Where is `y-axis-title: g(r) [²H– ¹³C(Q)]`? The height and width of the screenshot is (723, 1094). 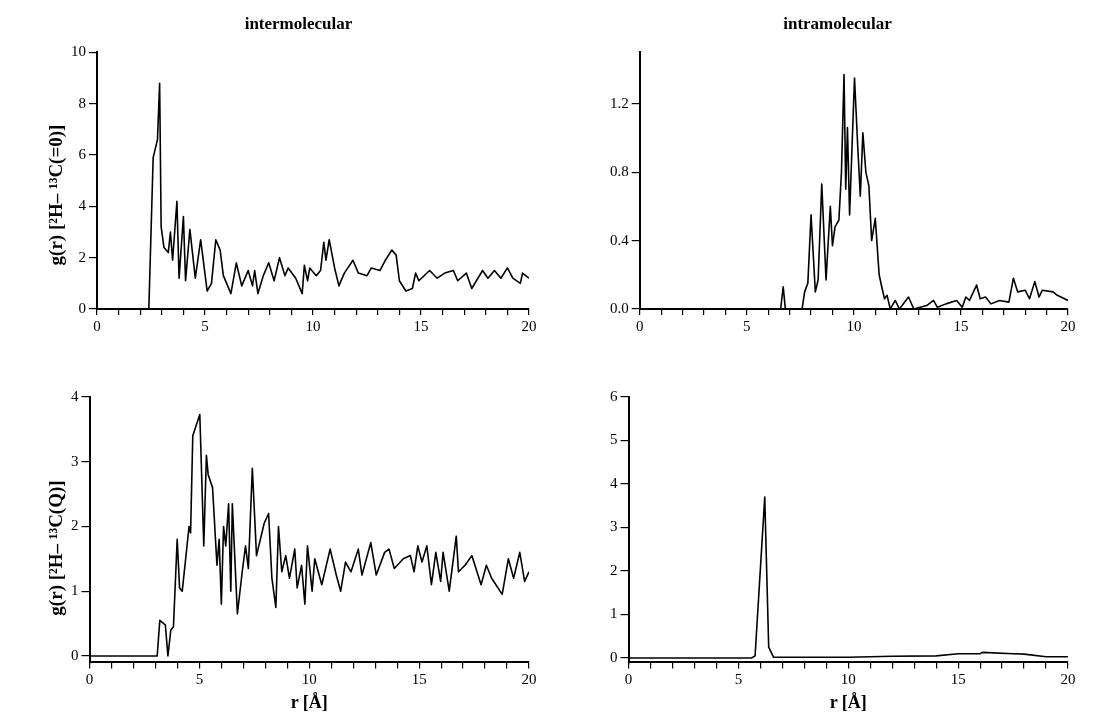
y-axis-title: g(r) [²H– ¹³C(Q)] is located at coordinates (56, 547).